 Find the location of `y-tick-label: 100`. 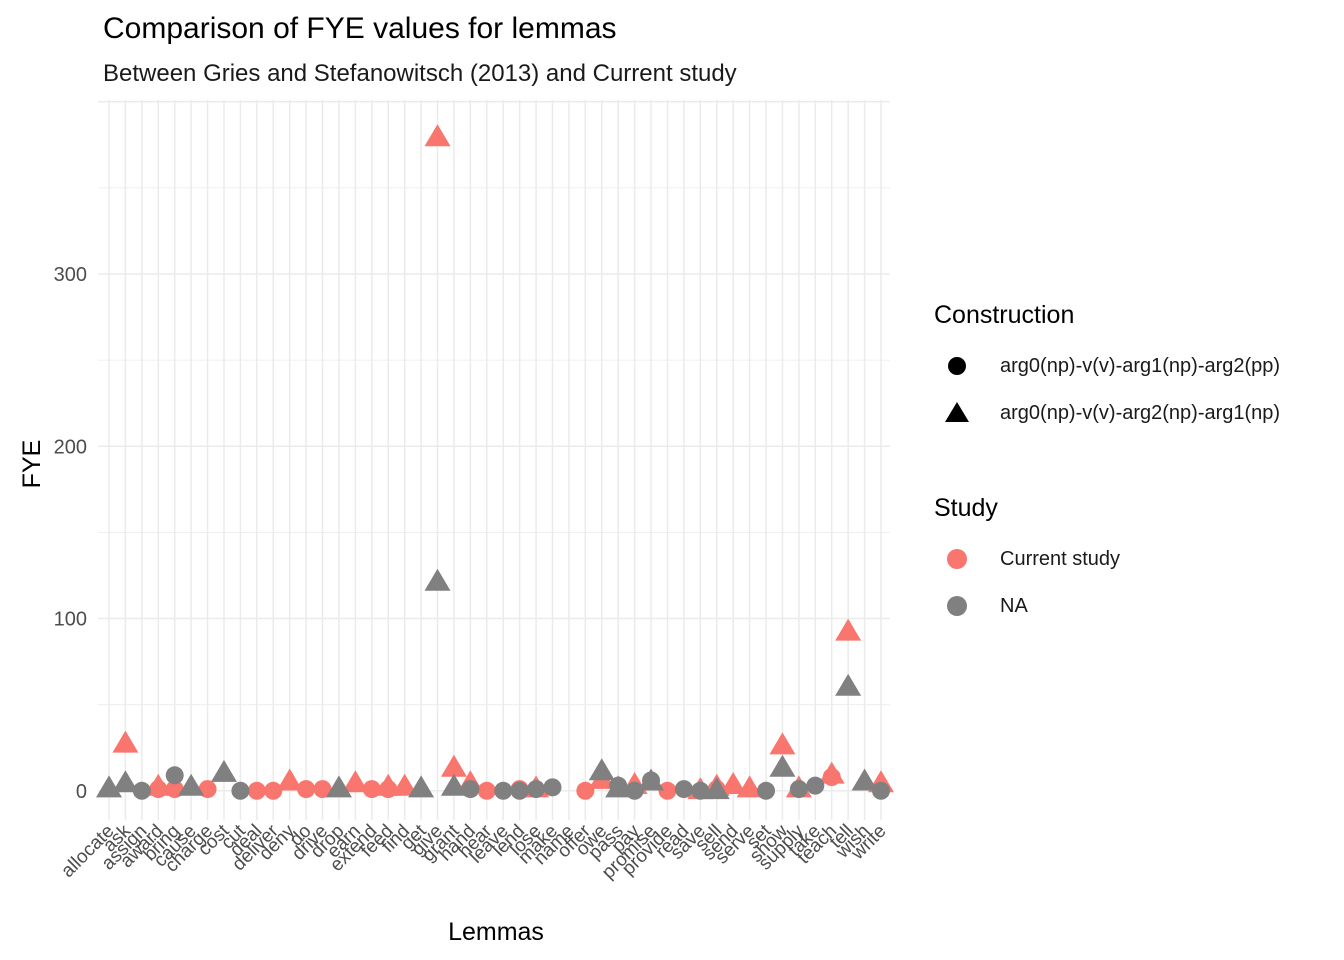

y-tick-label: 100 is located at coordinates (70, 620).